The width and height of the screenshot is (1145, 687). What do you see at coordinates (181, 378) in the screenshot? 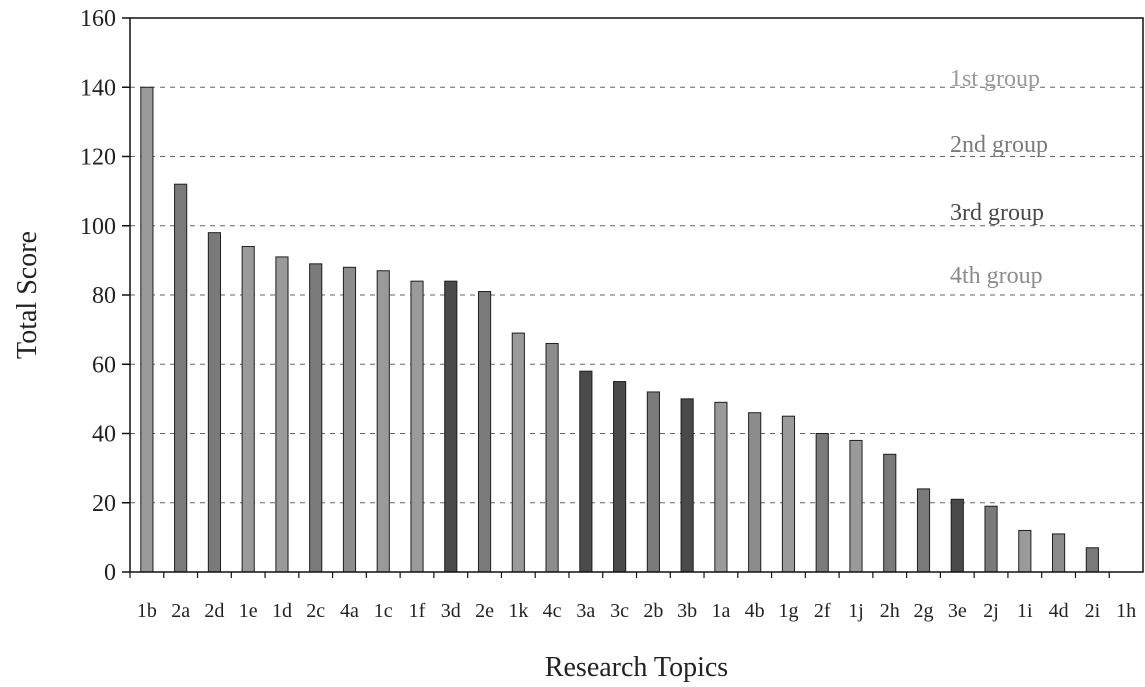
I see `bar-2a` at bounding box center [181, 378].